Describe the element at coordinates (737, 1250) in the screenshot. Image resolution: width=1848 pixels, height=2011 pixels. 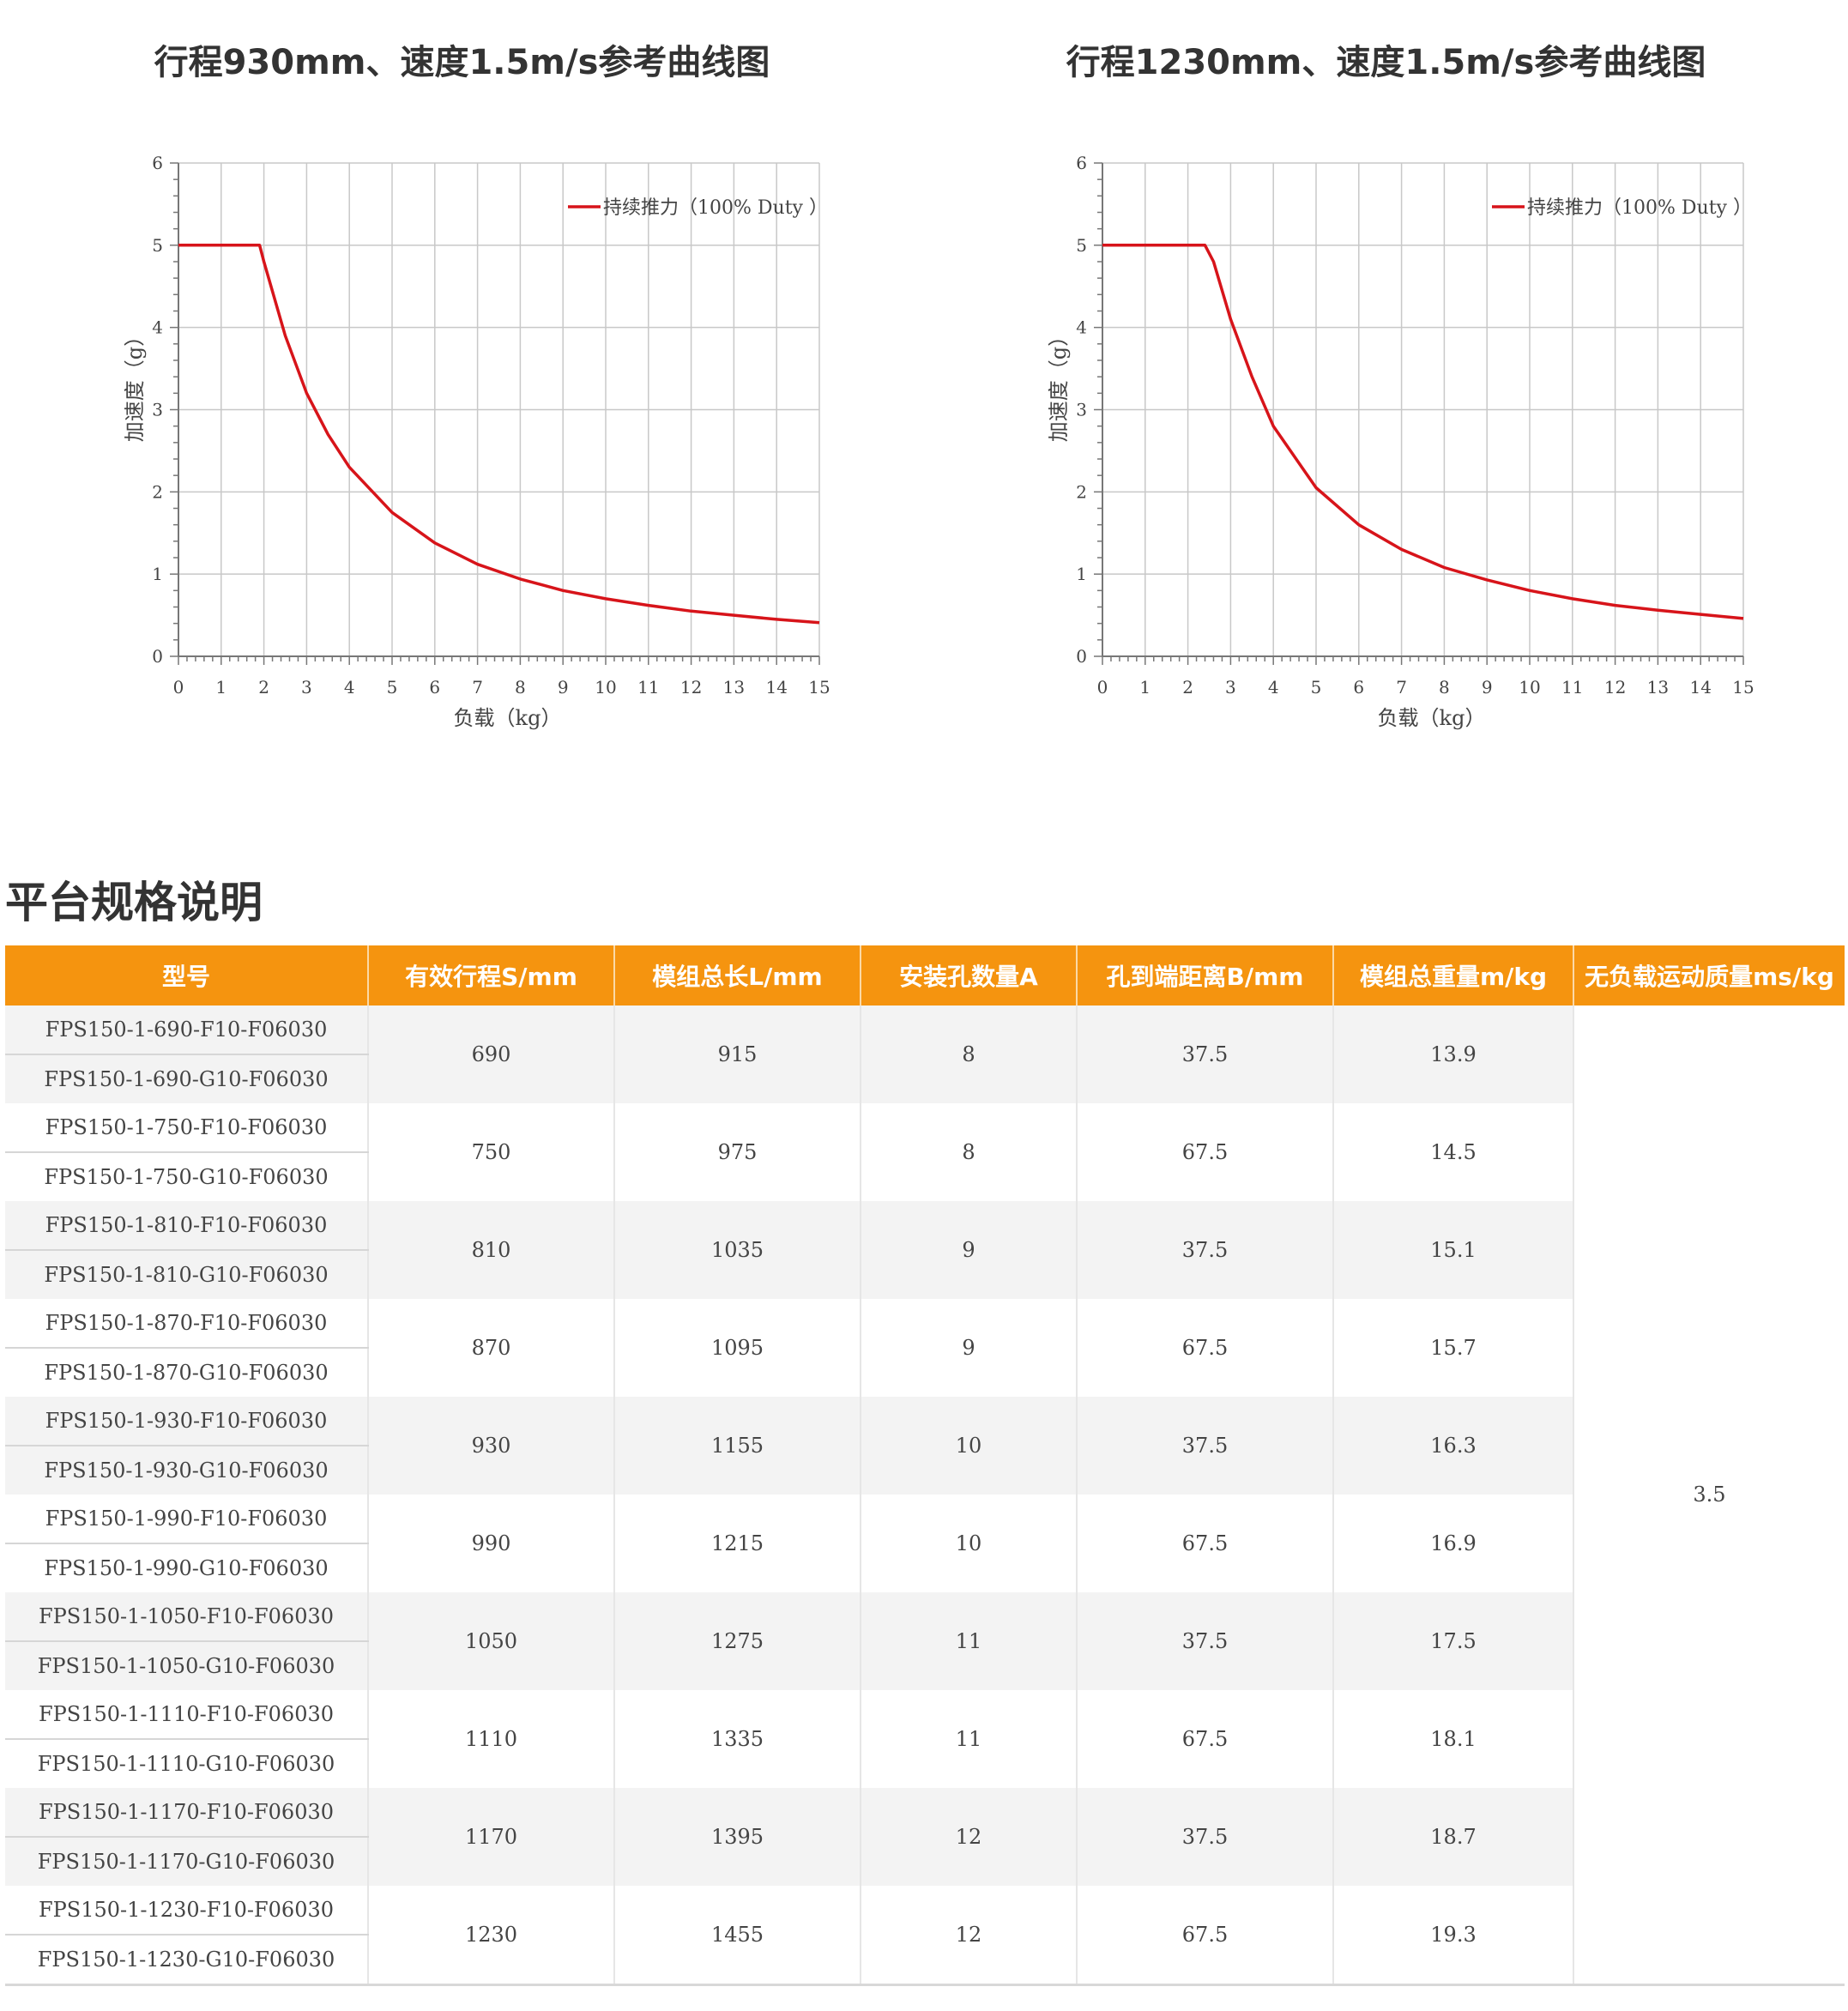
I see `cell-length: 1035` at that location.